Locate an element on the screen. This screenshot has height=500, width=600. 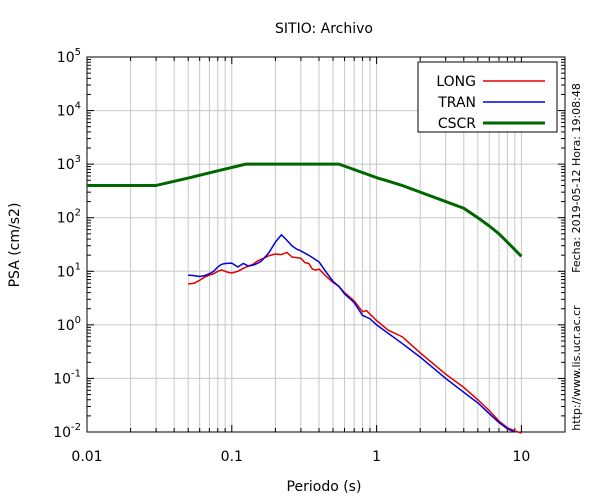
x-tick-label: 0.01 is located at coordinates (86, 457).